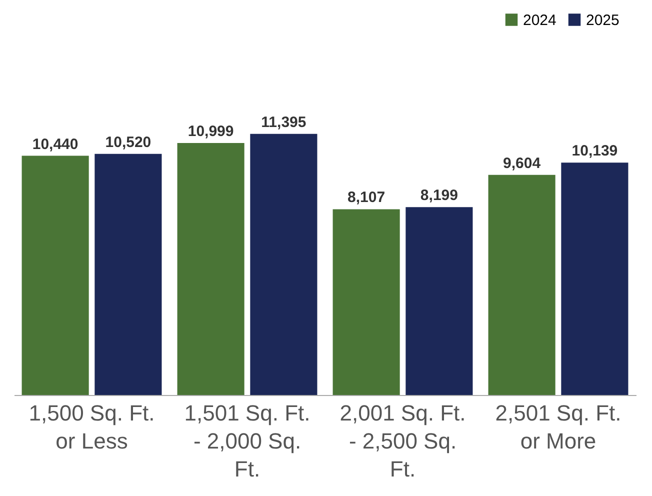 The width and height of the screenshot is (652, 496). Describe the element at coordinates (439, 195) in the screenshot. I see `data-label: 8,199` at that location.